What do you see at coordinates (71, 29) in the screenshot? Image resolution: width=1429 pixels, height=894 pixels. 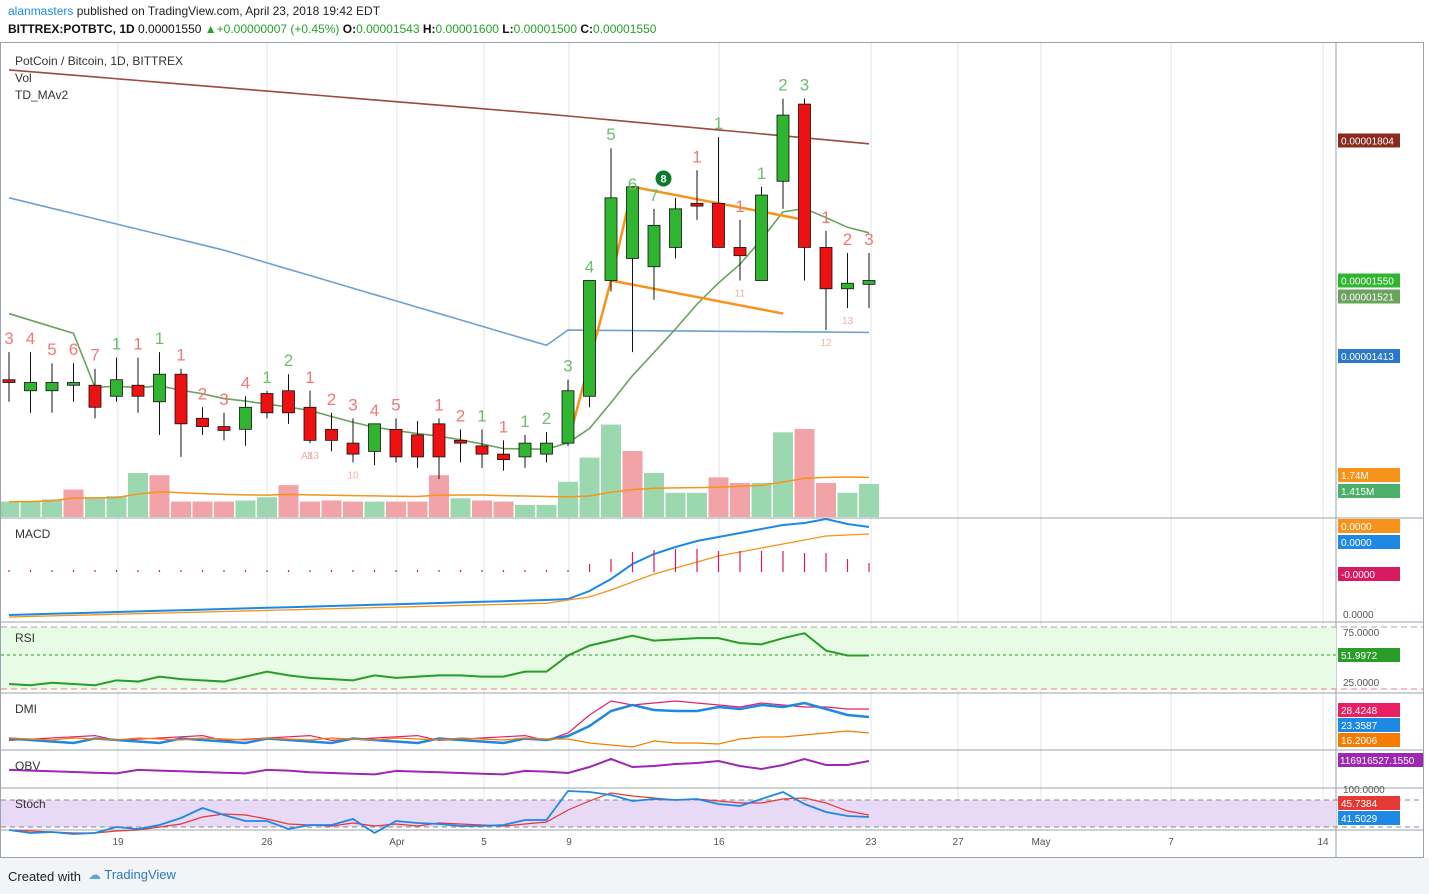 I see `symbol-name: BITTREX:POTBTC, 1D` at bounding box center [71, 29].